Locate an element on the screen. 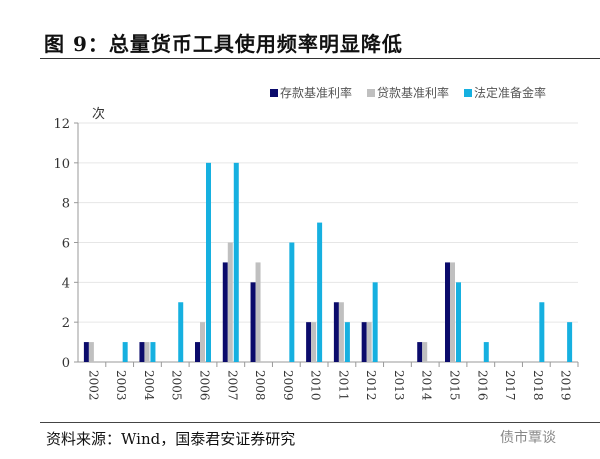 The width and height of the screenshot is (600, 459). legend-label: 法定准备金率 is located at coordinates (510, 92).